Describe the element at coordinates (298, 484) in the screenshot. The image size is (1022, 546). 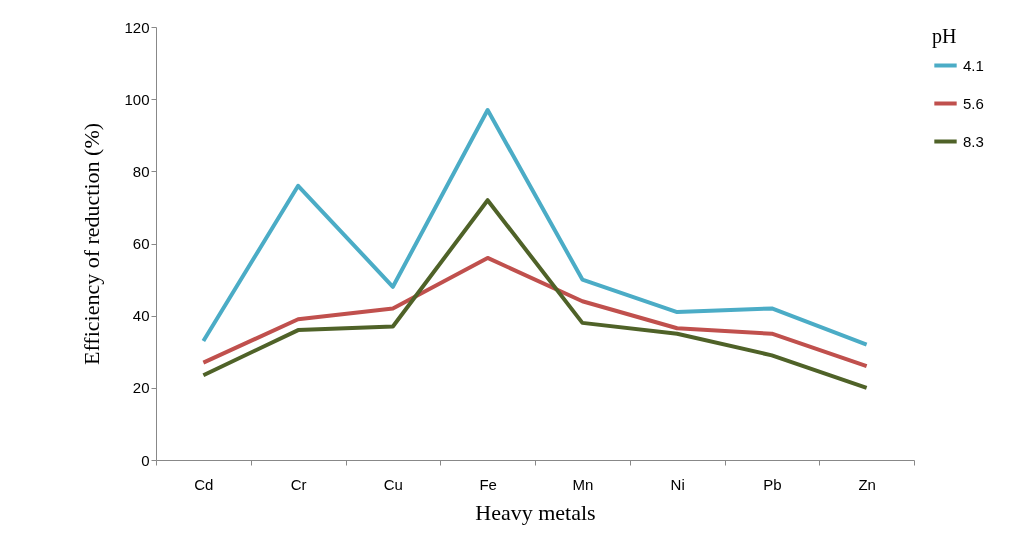
I see `x-tick-label: Cr` at that location.